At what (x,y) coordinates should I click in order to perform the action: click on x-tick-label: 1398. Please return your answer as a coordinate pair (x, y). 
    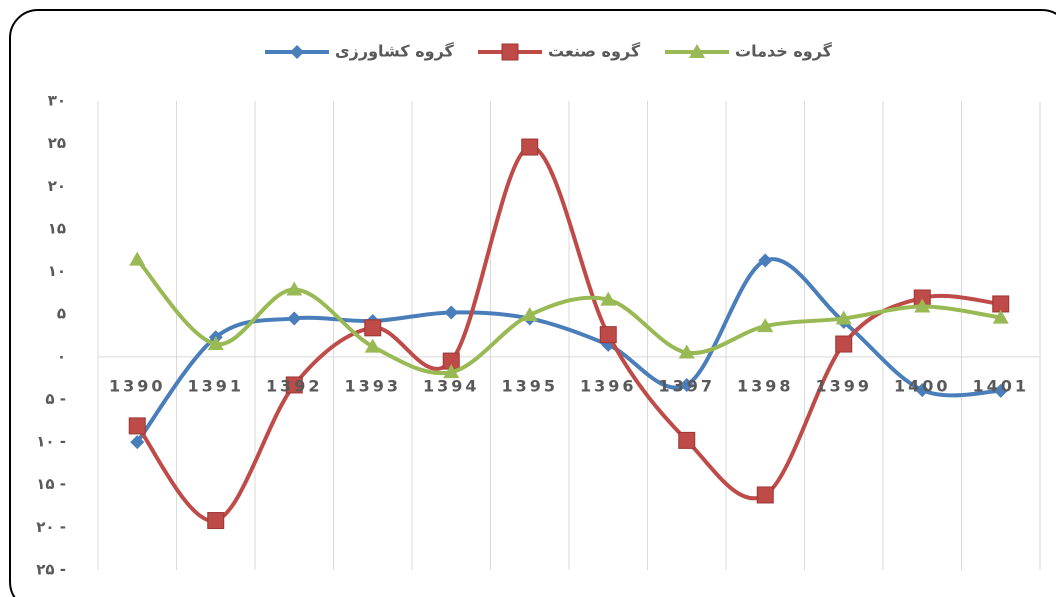
    Looking at the image, I should click on (765, 385).